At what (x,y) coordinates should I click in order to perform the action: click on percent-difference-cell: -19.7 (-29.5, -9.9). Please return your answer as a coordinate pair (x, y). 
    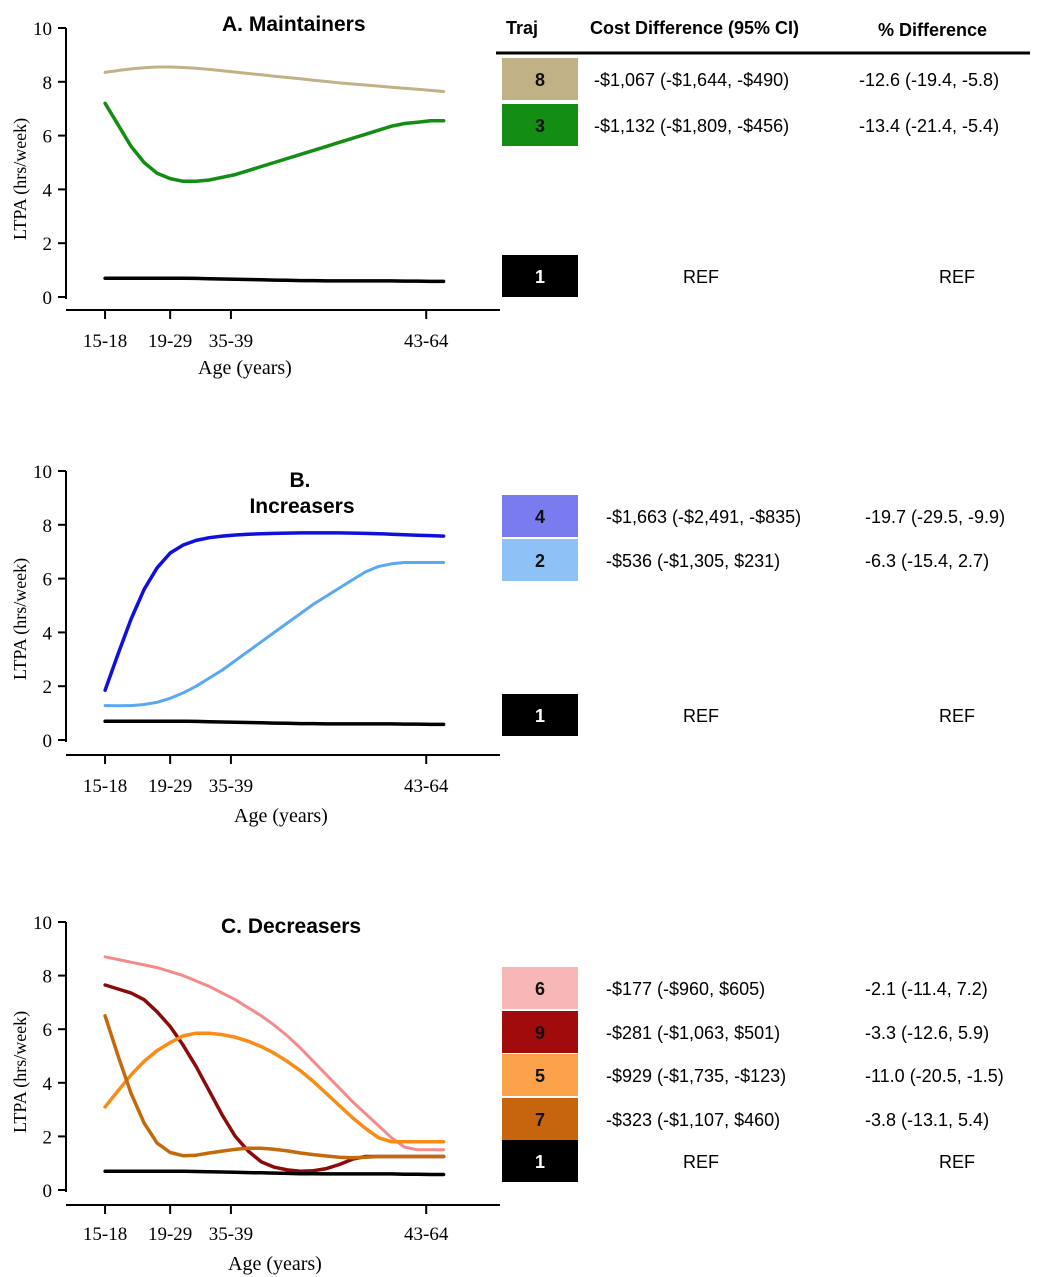
    Looking at the image, I should click on (935, 517).